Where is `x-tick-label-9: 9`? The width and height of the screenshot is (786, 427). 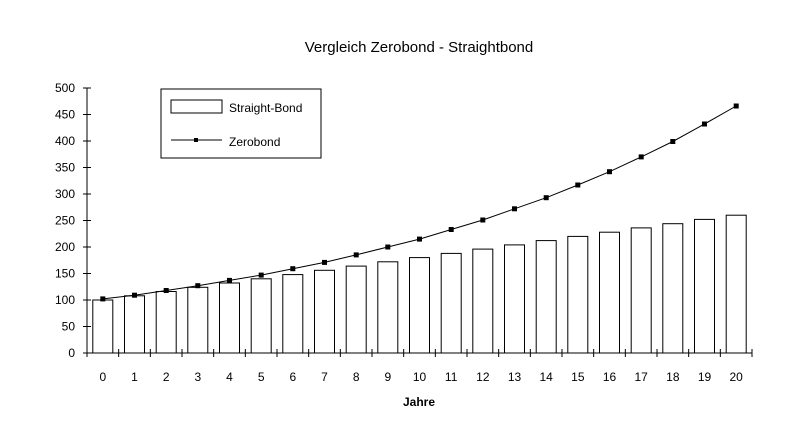 x-tick-label-9: 9 is located at coordinates (387, 377).